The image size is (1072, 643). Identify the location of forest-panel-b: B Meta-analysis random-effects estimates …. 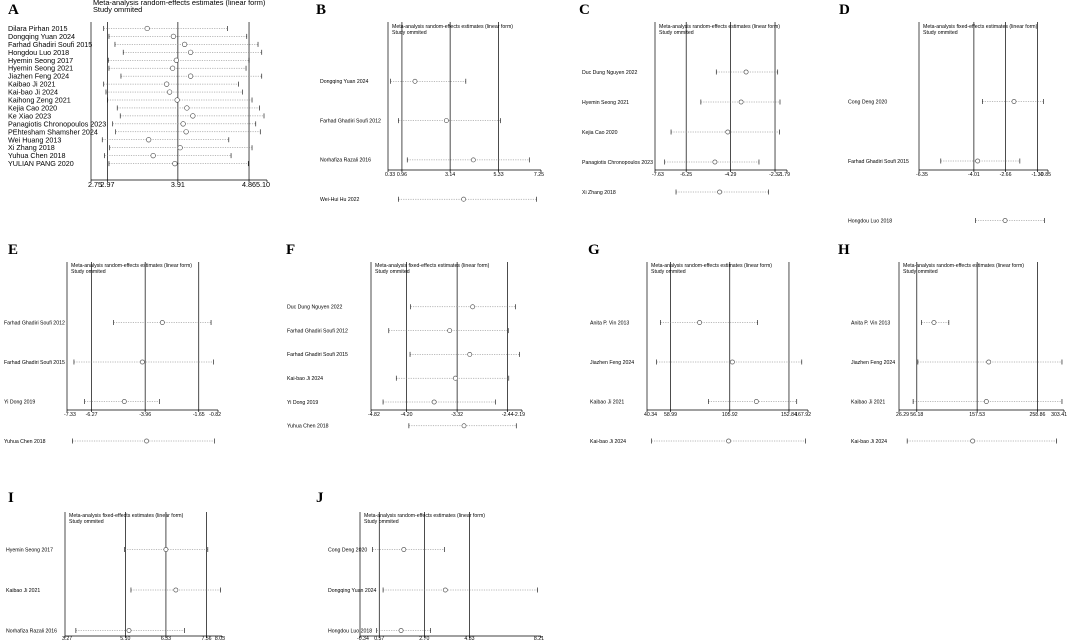
(430, 102).